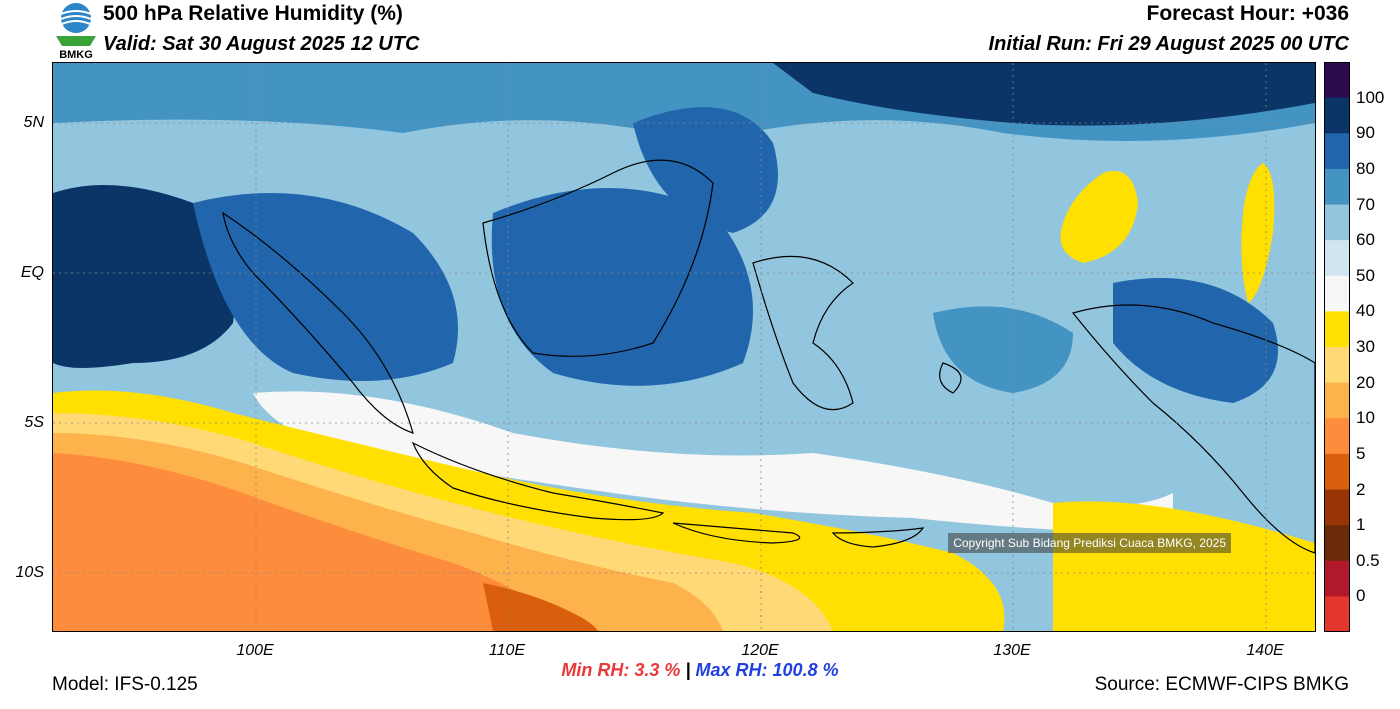 The image size is (1400, 709). Describe the element at coordinates (29, 572) in the screenshot. I see `lat-label-10s: 10S` at that location.